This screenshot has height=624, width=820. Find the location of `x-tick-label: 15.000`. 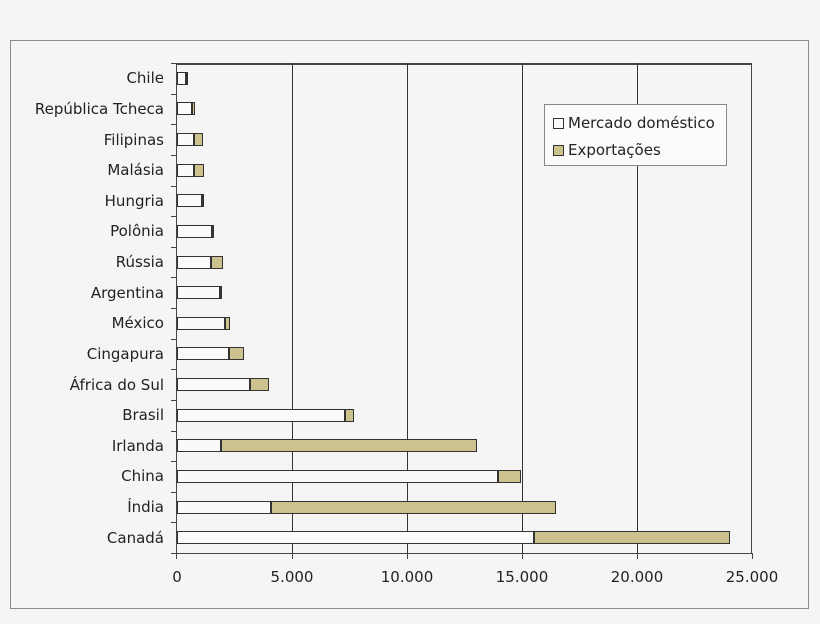

x-tick-label: 15.000 is located at coordinates (522, 577).